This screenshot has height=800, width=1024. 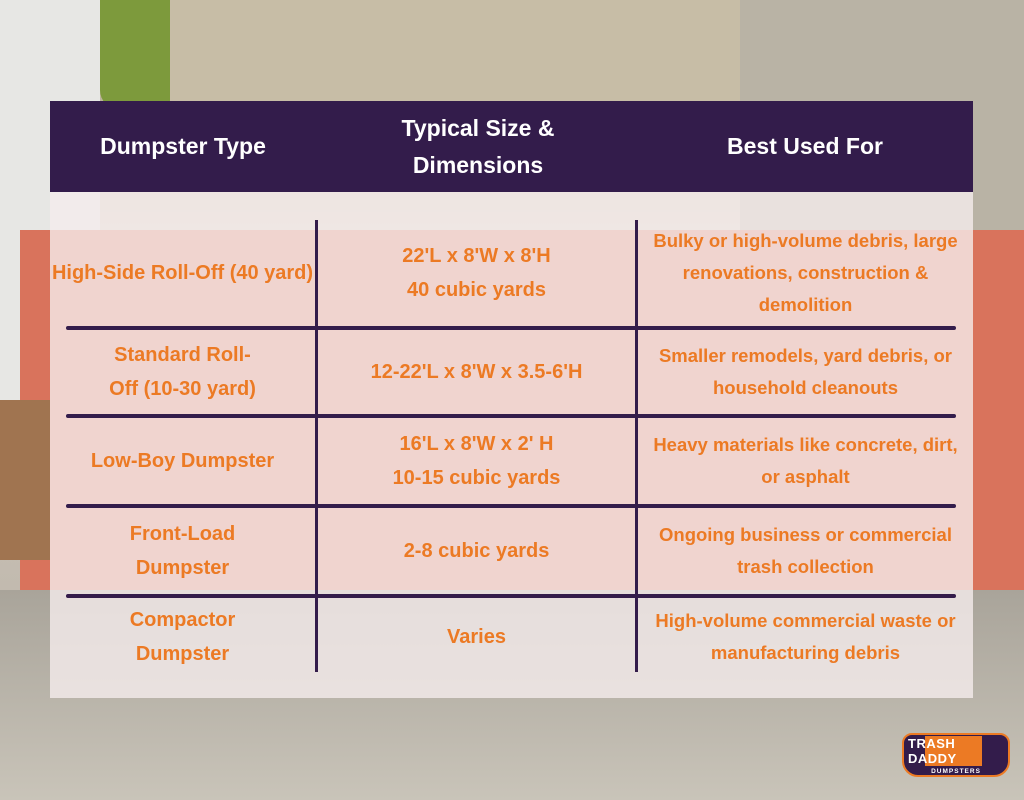 I want to click on cell-size: 2-8 cubic yards, so click(x=476, y=551).